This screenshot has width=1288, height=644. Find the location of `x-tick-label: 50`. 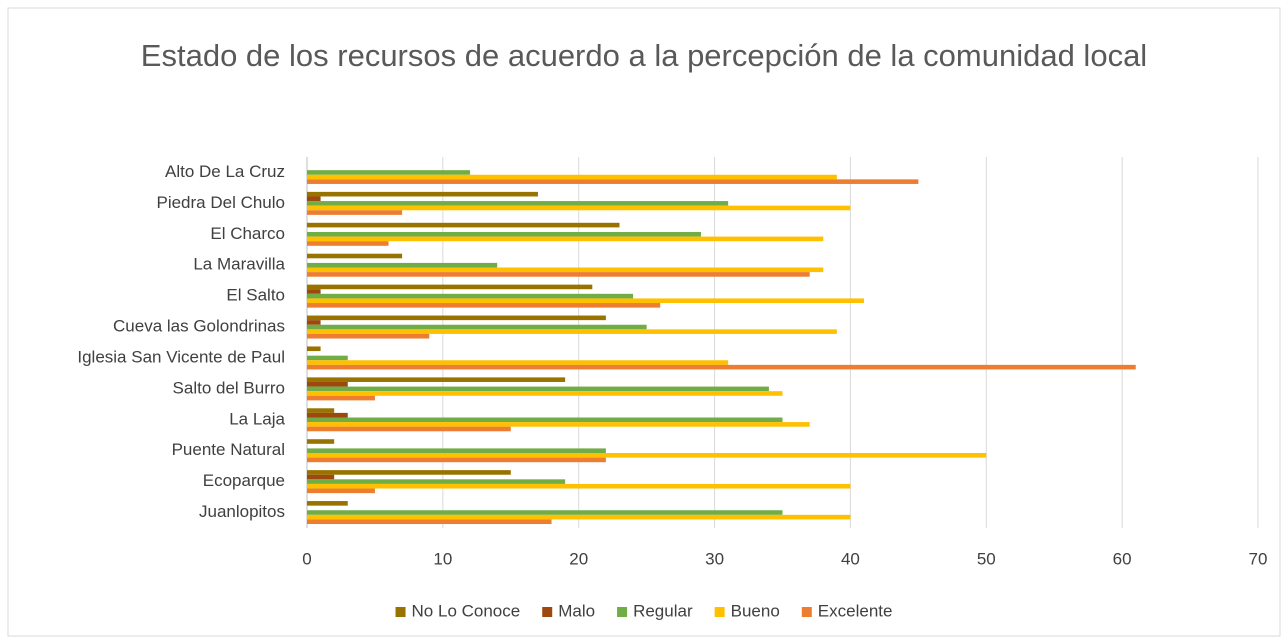

x-tick-label: 50 is located at coordinates (986, 558).